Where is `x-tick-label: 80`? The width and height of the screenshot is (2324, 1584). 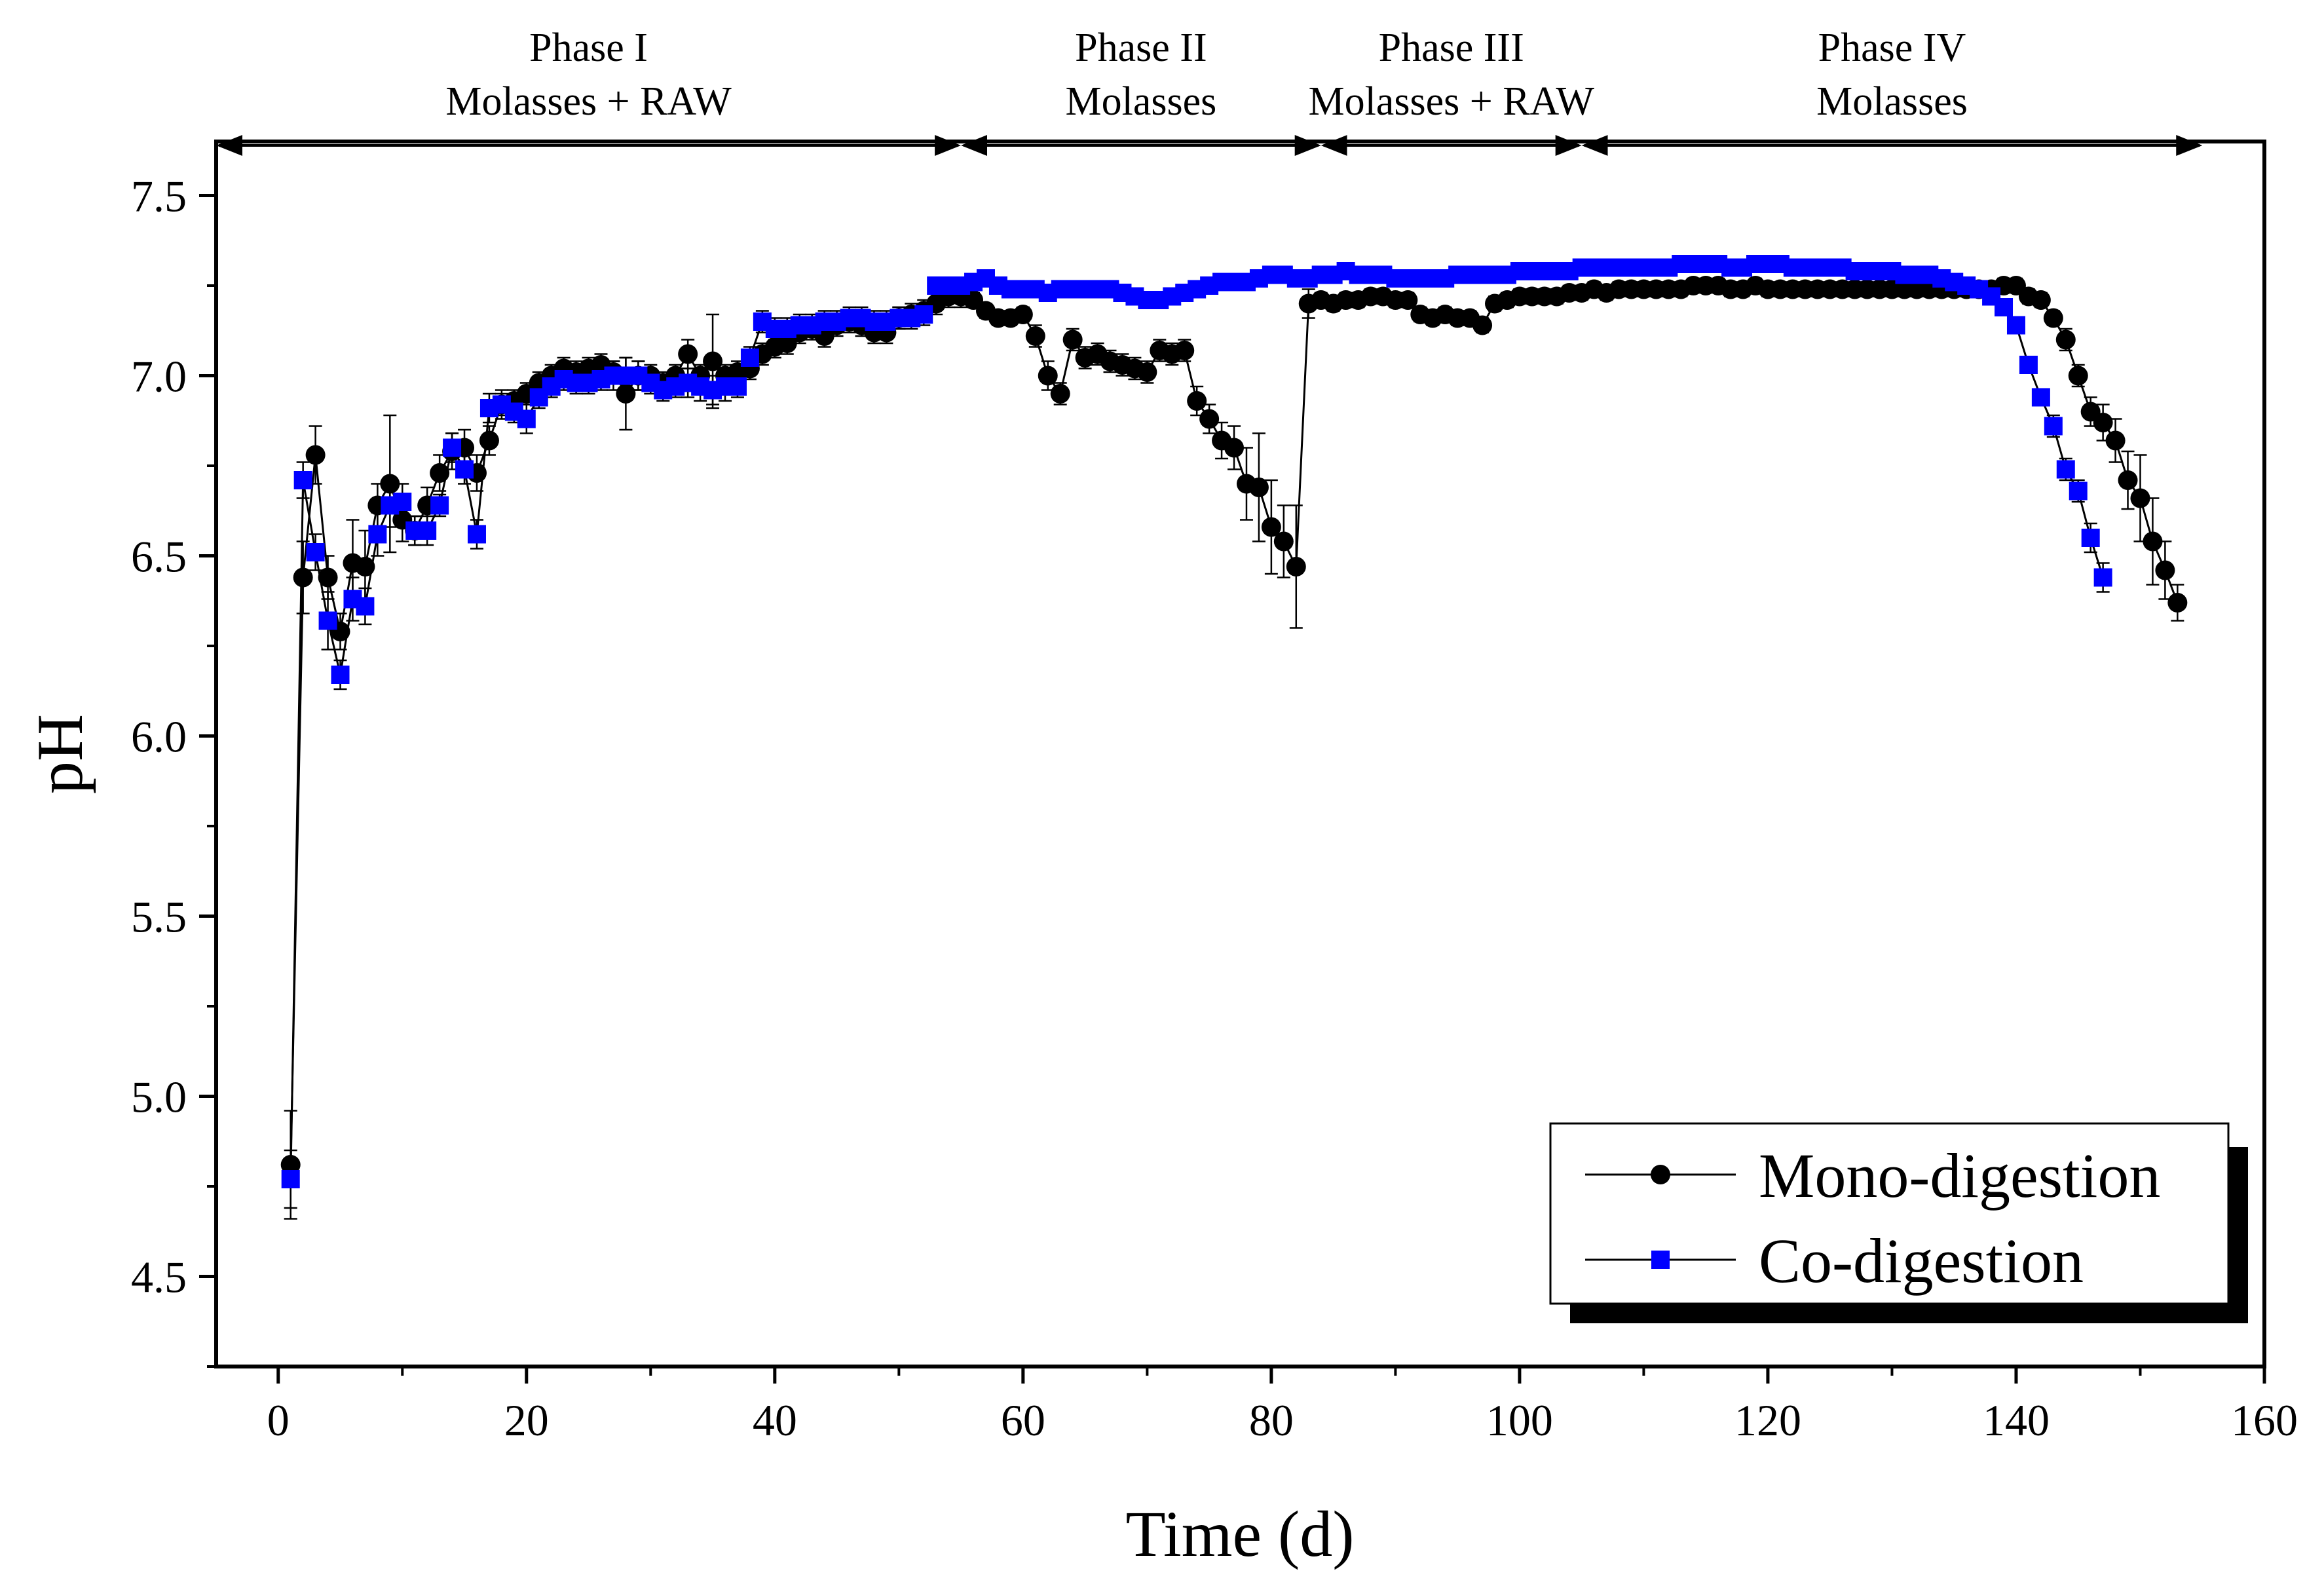
x-tick-label: 80 is located at coordinates (1271, 1420).